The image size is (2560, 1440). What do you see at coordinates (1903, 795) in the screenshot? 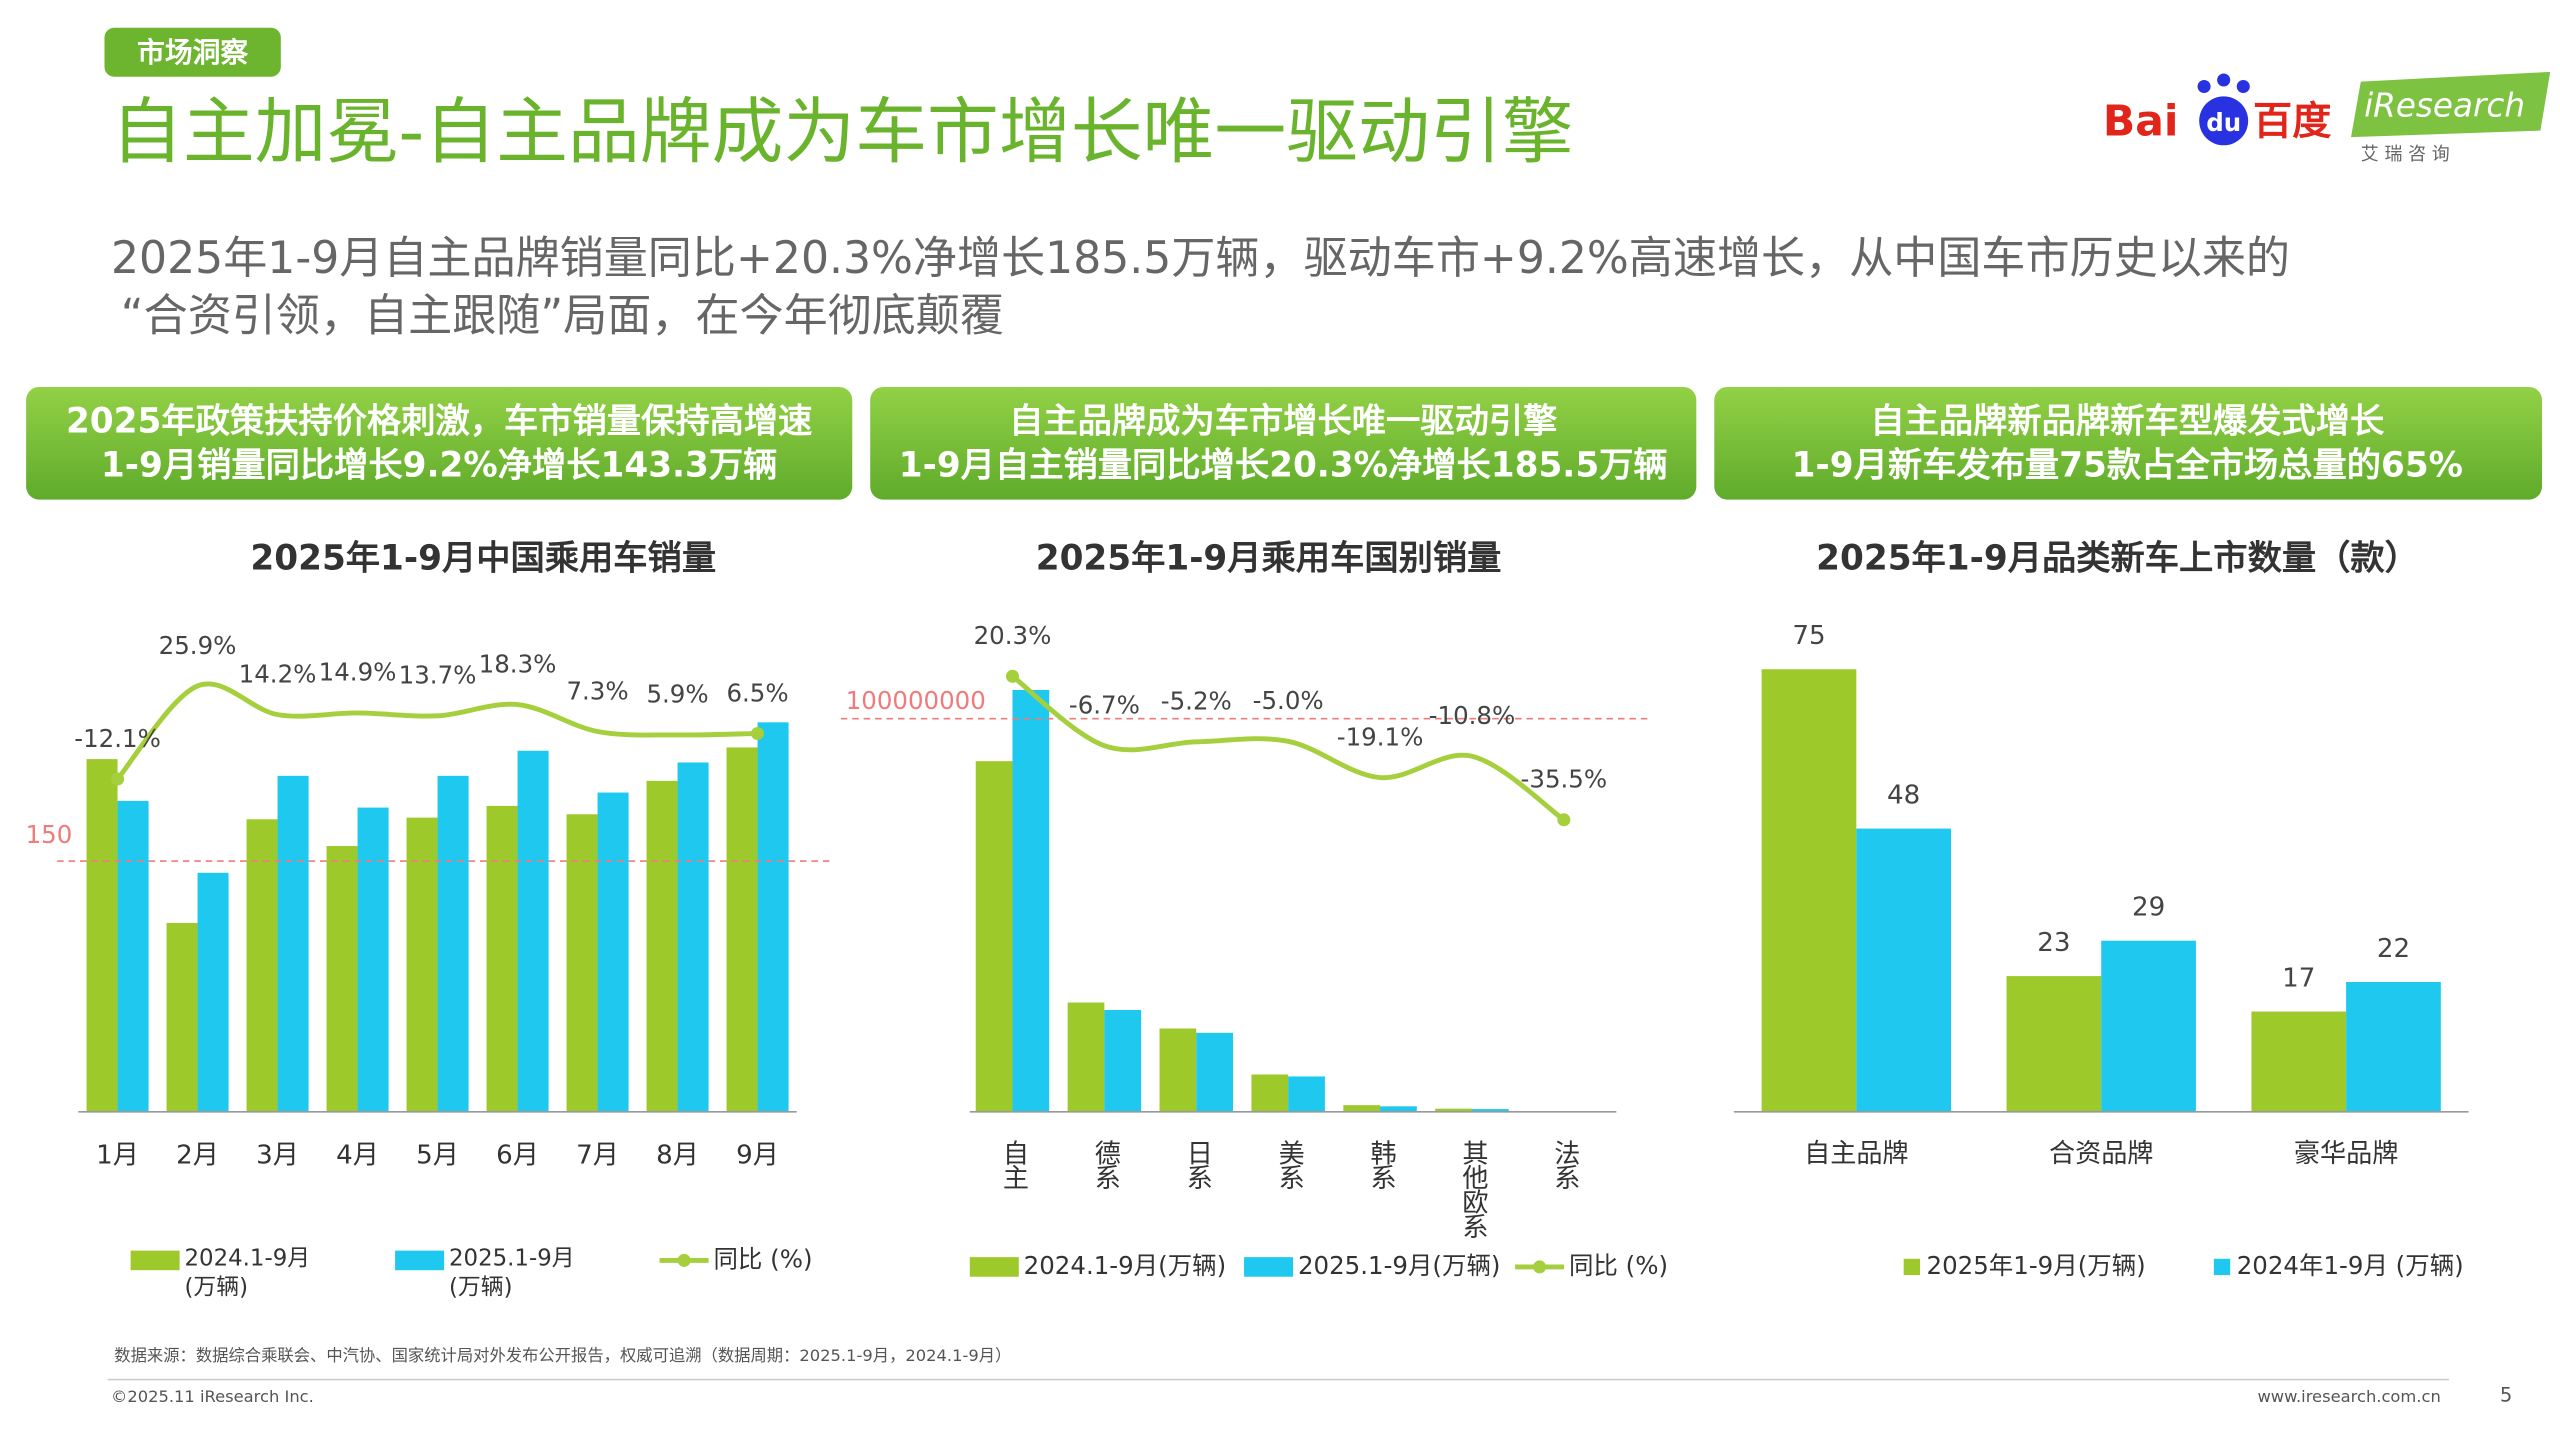
I see `data-label: 48` at bounding box center [1903, 795].